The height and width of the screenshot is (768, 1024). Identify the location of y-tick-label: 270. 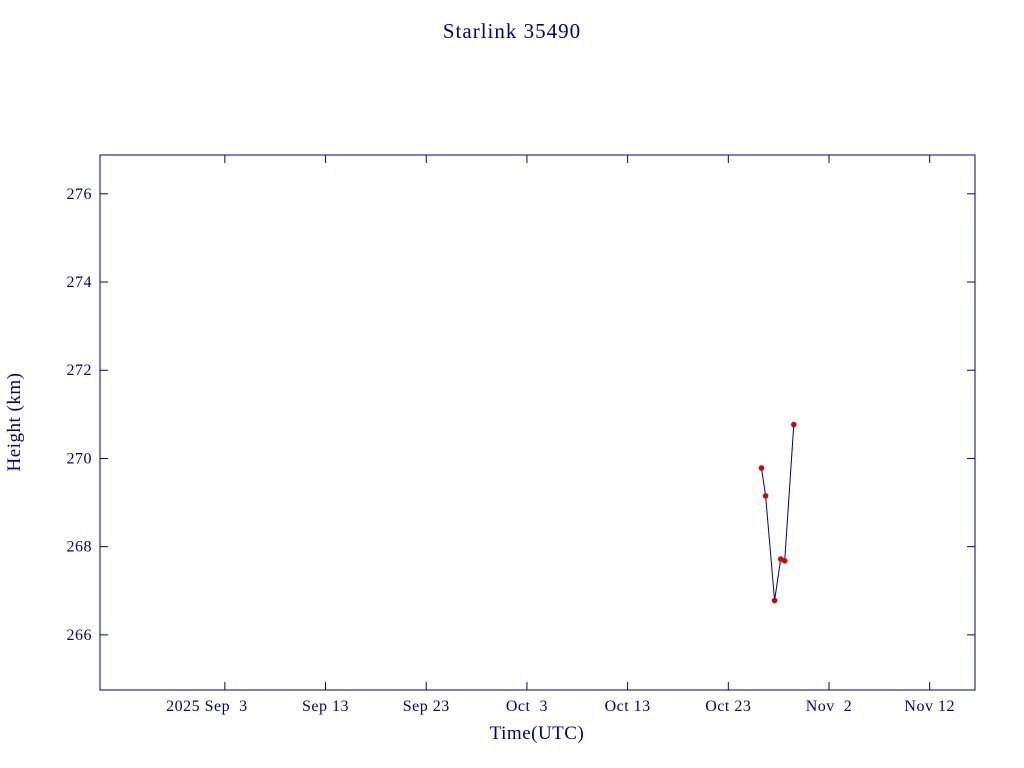
(80, 458).